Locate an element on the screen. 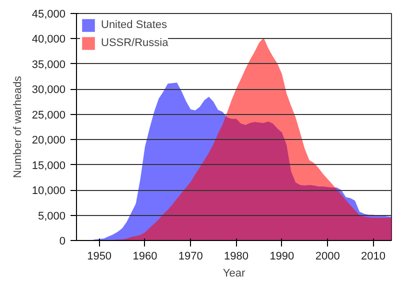  y-tick-label: 0 is located at coordinates (62, 242).